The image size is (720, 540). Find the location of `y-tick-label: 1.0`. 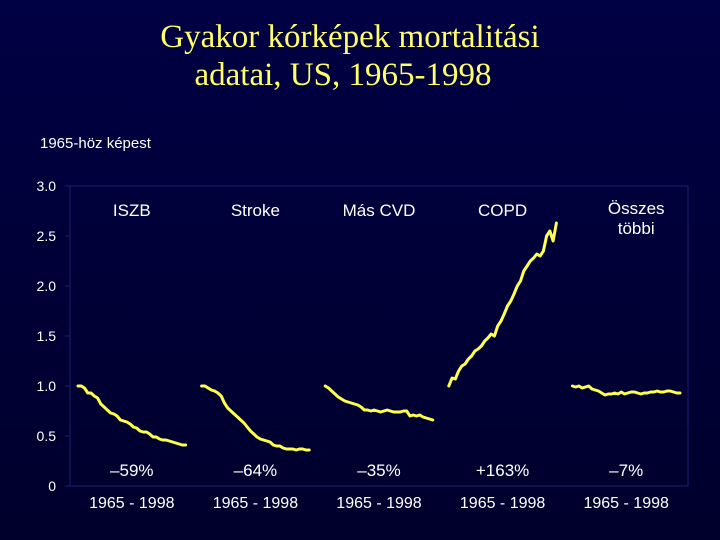

y-tick-label: 1.0 is located at coordinates (47, 386).